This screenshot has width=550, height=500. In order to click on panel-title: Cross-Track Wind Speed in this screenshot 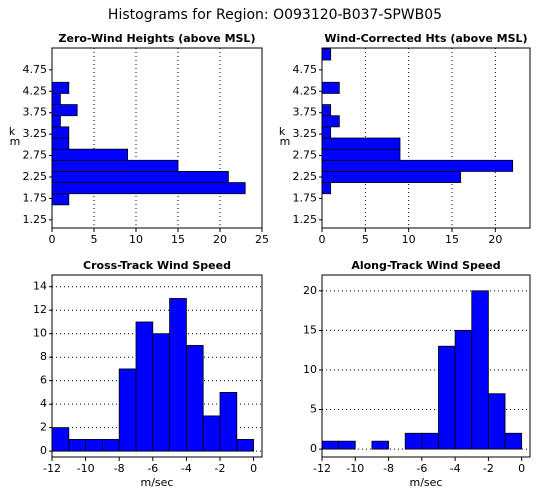, I will do `click(157, 265)`.